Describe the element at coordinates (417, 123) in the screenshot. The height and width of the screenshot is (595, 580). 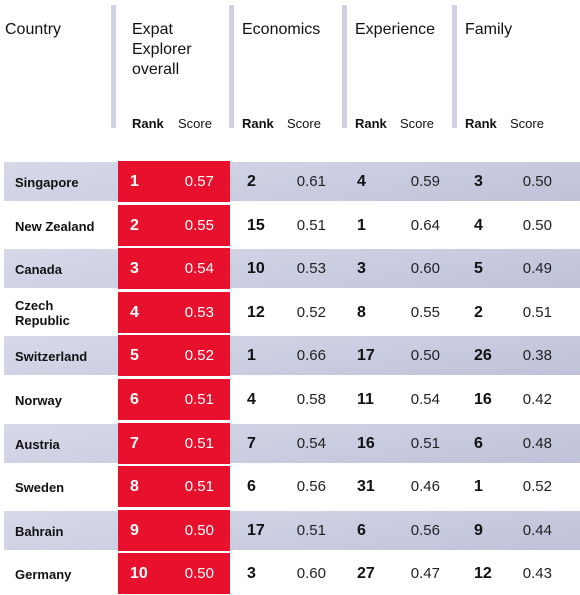
I see `subheader-experience-score: Score` at that location.